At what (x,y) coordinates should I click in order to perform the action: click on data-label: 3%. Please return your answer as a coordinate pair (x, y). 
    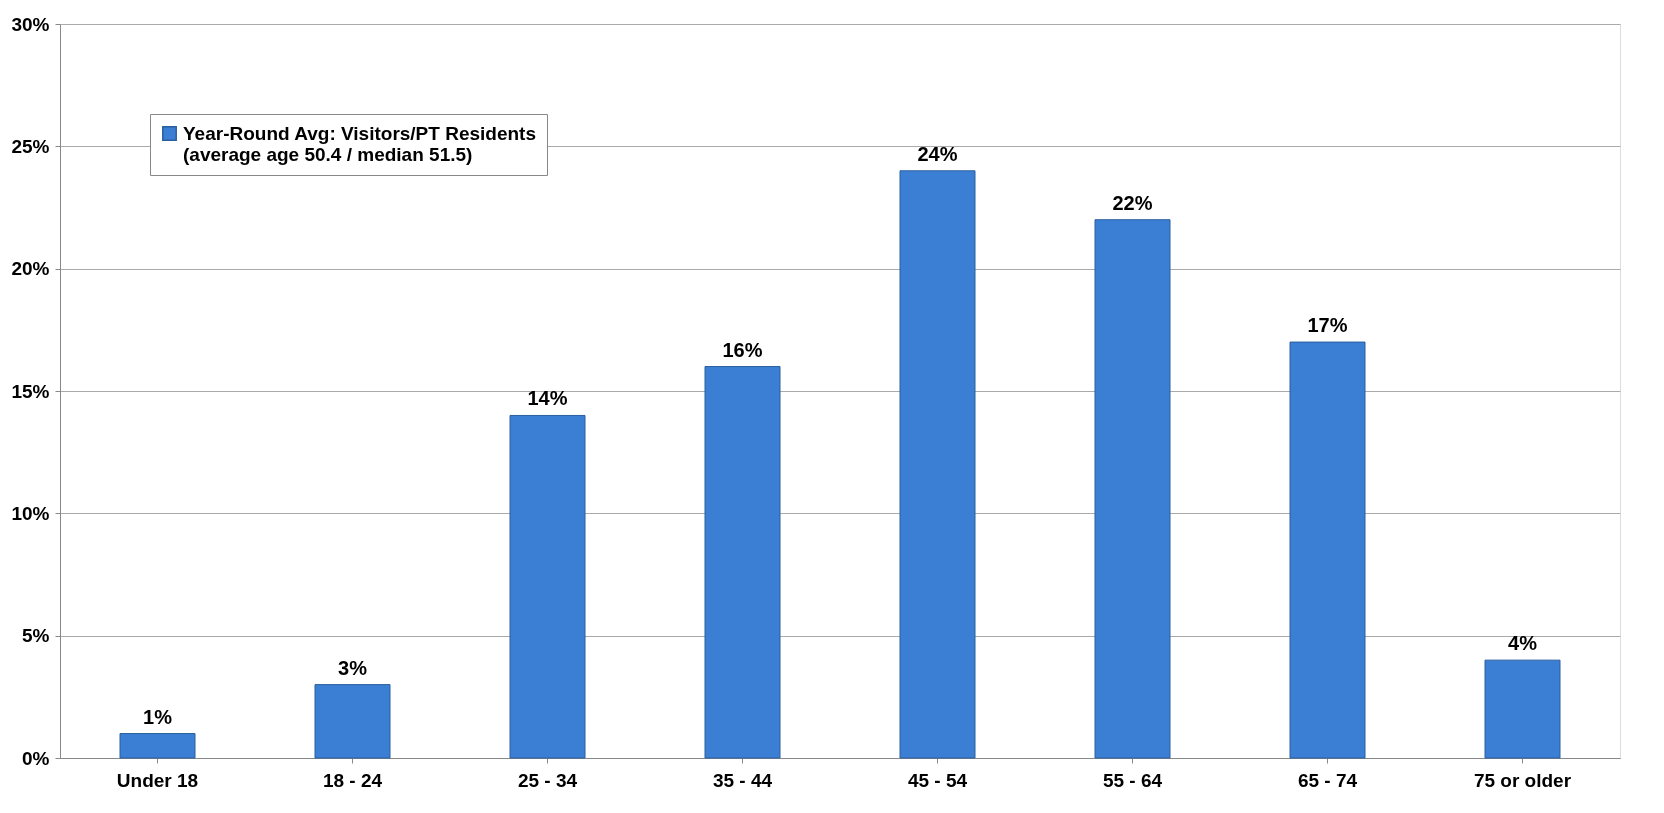
    Looking at the image, I should click on (353, 667).